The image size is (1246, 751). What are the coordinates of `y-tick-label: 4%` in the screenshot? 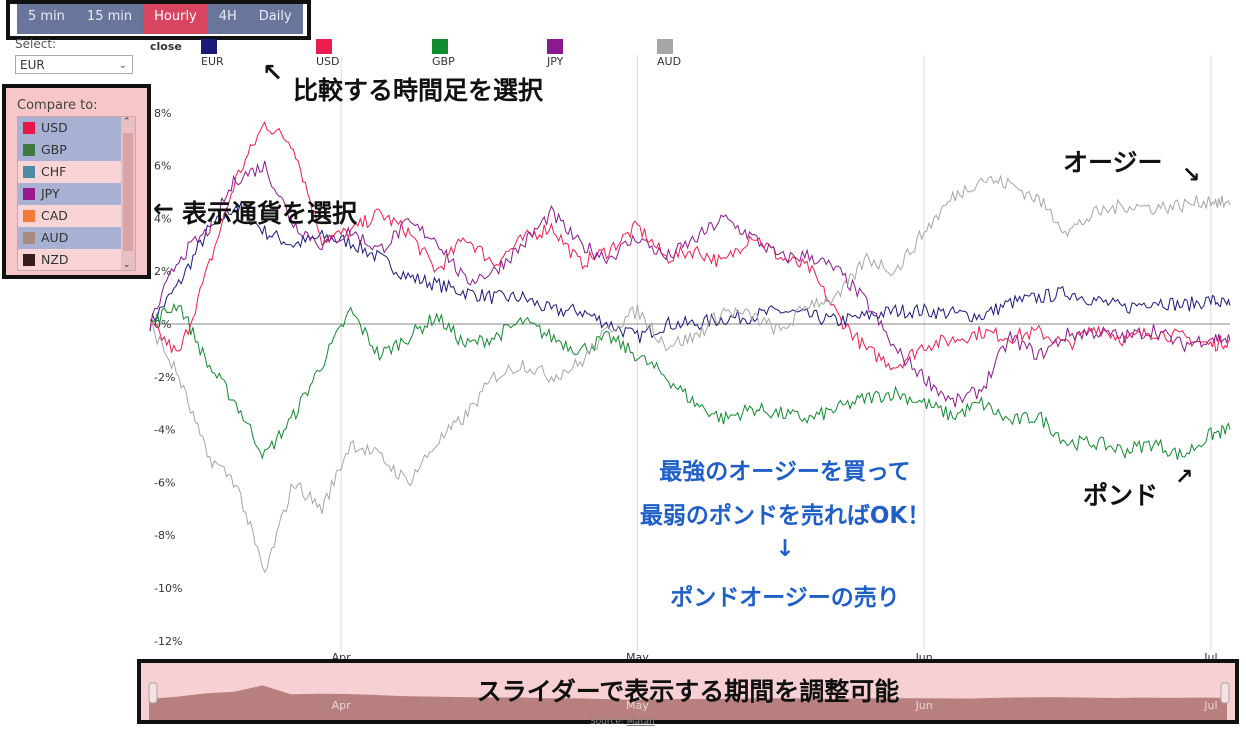 It's located at (162, 218).